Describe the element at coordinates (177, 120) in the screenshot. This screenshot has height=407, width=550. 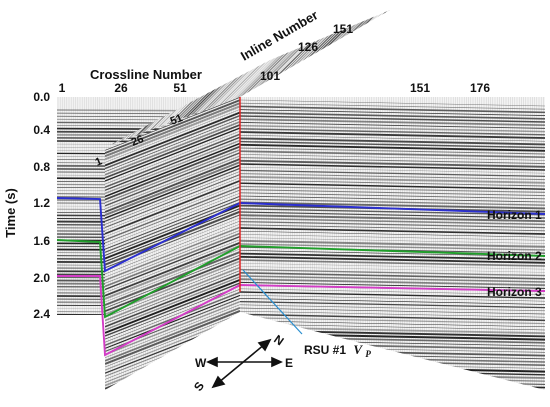
I see `face-tick-51: 51` at that location.